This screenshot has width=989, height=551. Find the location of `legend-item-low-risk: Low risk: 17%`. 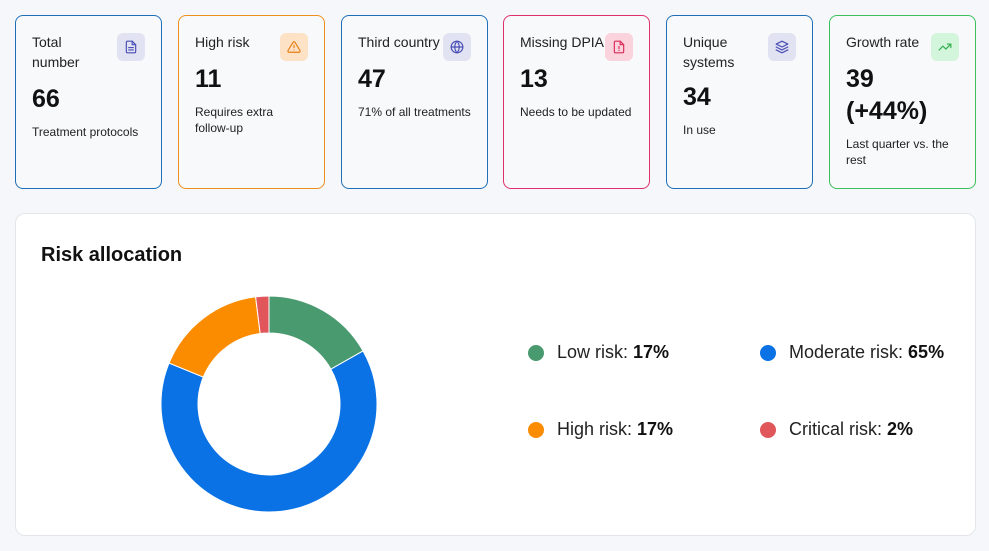

legend-item-low-risk: Low risk: 17% is located at coordinates (598, 352).